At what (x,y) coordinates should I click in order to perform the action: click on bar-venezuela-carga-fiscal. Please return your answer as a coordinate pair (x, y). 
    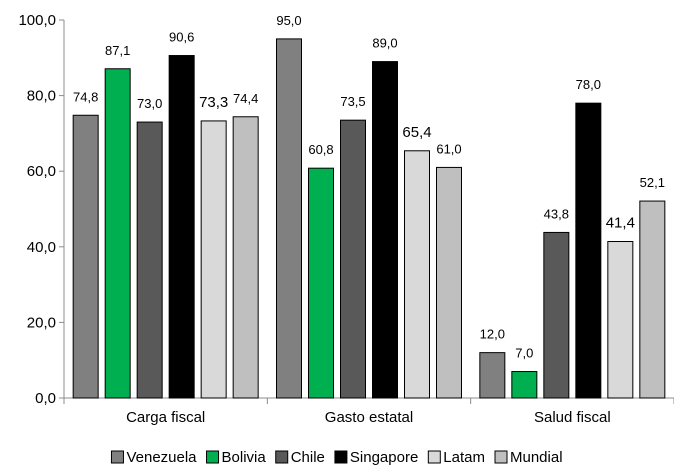
    Looking at the image, I should click on (85, 256).